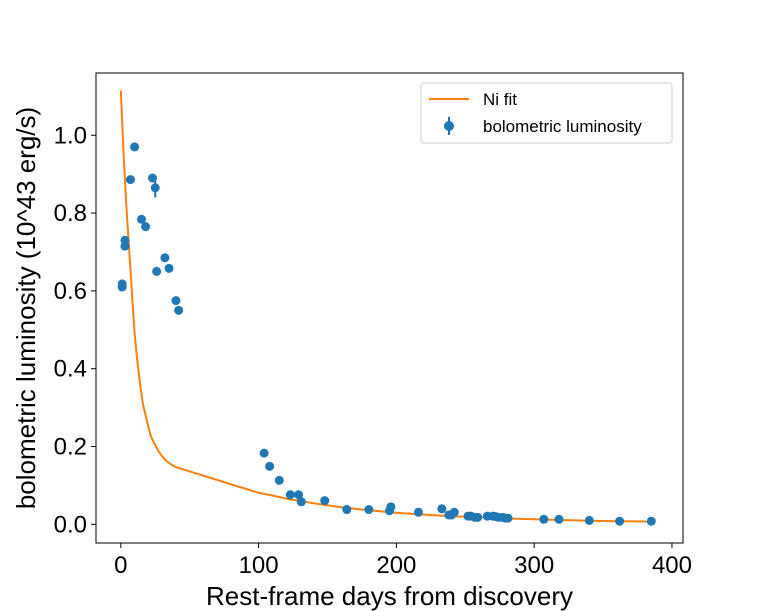 The height and width of the screenshot is (611, 759). Describe the element at coordinates (562, 126) in the screenshot. I see `legend-label-bolometric-luminosity: bolometric luminosity` at that location.